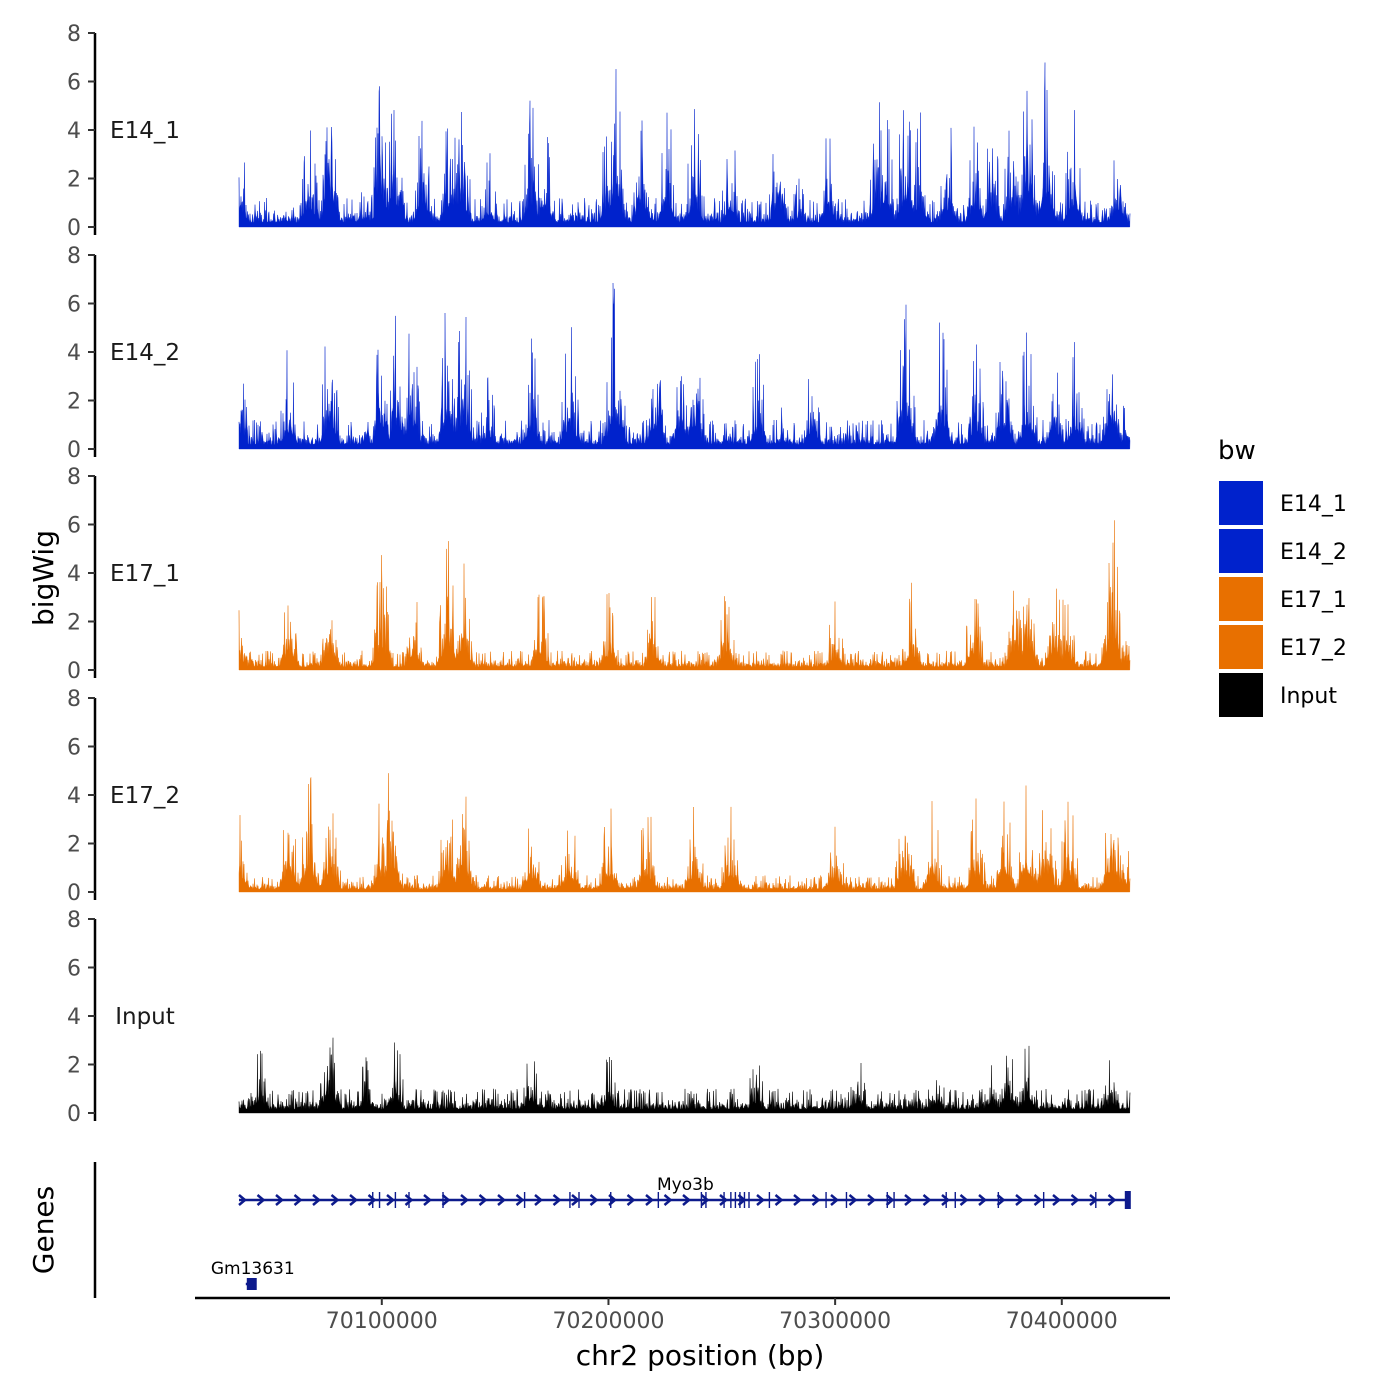 Image resolution: width=1400 pixels, height=1400 pixels. Describe the element at coordinates (145, 353) in the screenshot. I see `track-label: E14_2` at that location.